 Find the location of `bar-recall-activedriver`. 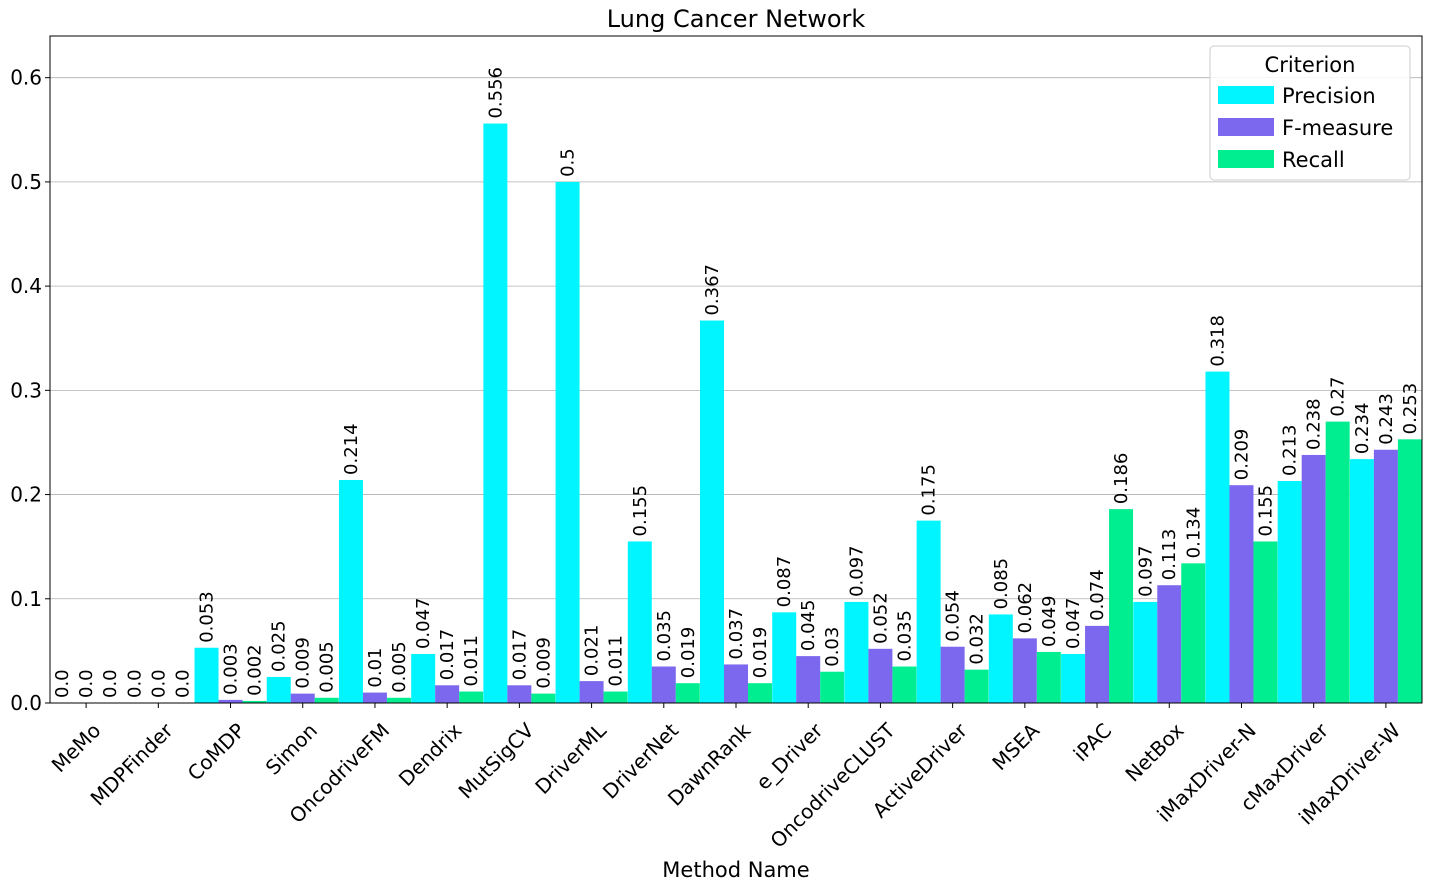

bar-recall-activedriver is located at coordinates (976, 686).